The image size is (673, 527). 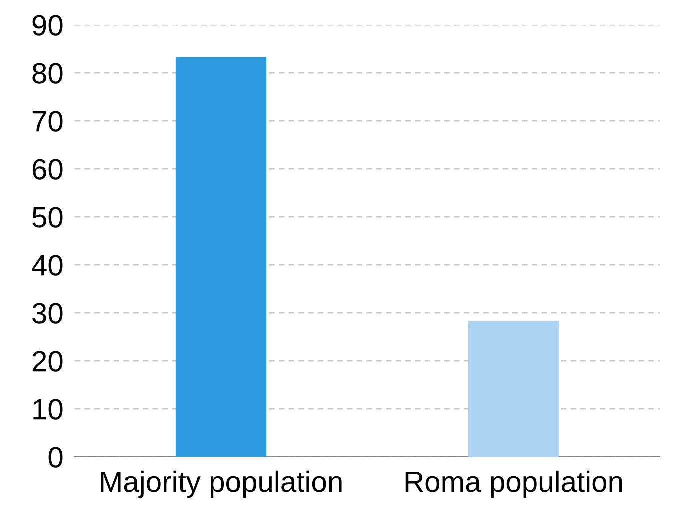 What do you see at coordinates (47, 25) in the screenshot?
I see `y-tick-label: 90` at bounding box center [47, 25].